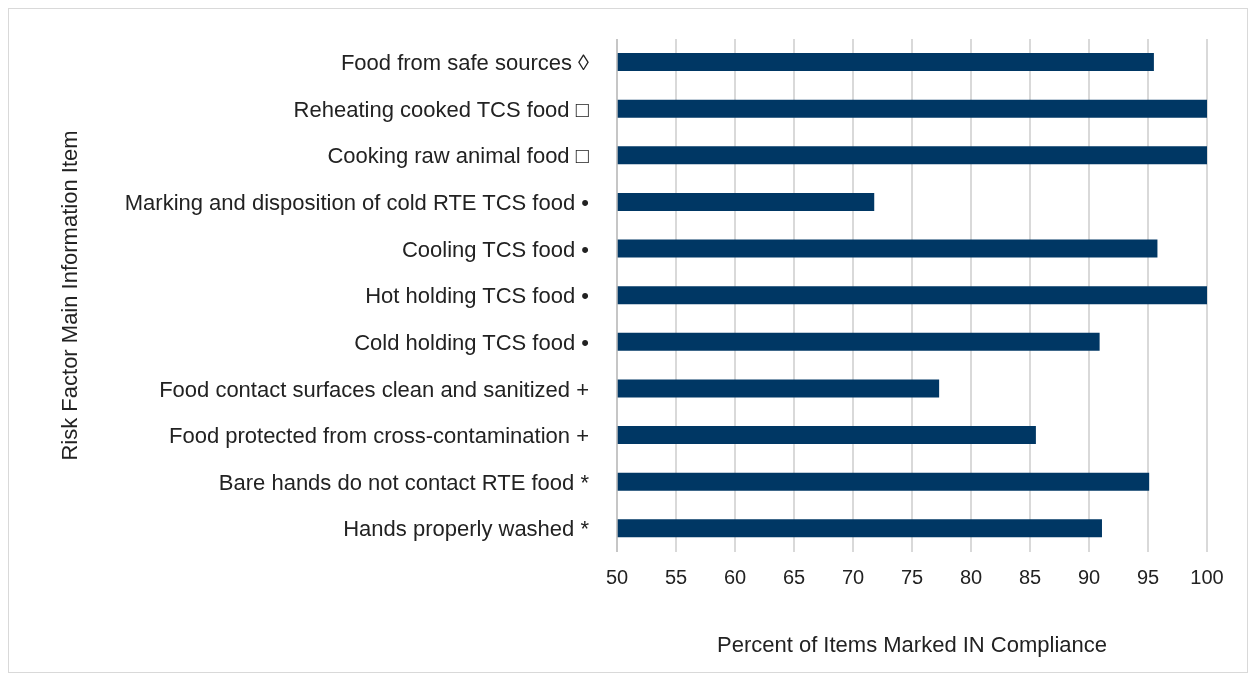 The image size is (1249, 675). I want to click on y-tick-label: Food protected from cross-contamination +, so click(378, 436).